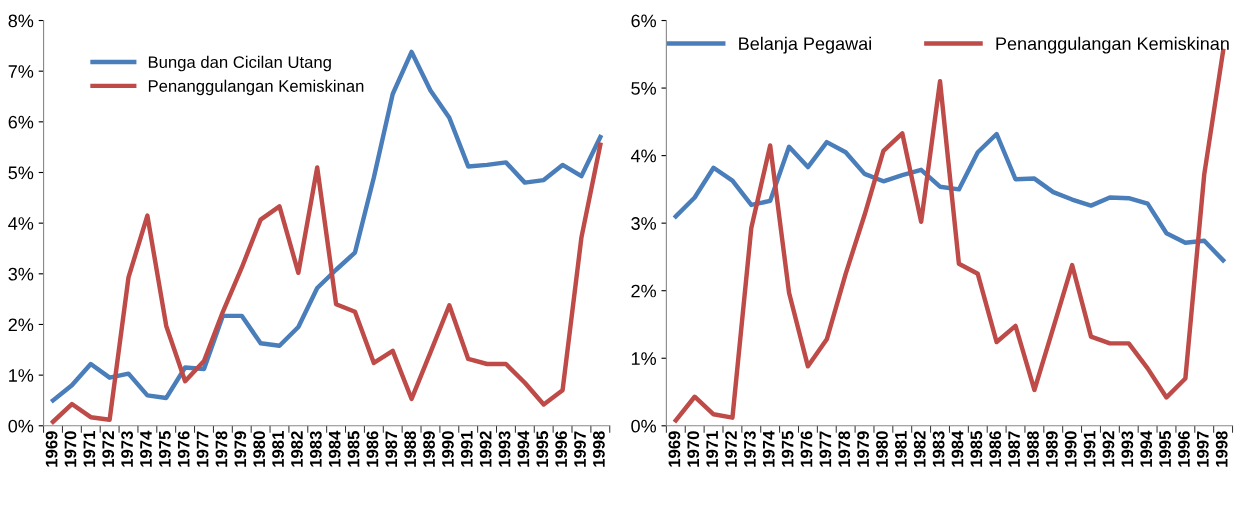 This screenshot has height=513, width=1245. What do you see at coordinates (949, 197) in the screenshot?
I see `line-series` at bounding box center [949, 197].